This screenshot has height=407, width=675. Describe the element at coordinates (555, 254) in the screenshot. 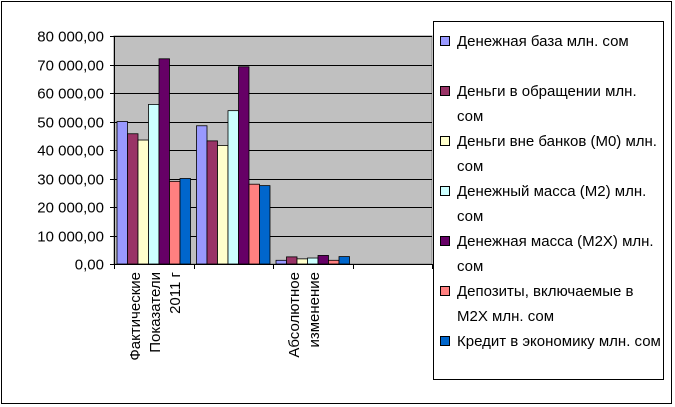

I see `legend-label: Денежная масса (М2Х) млн. сом` at that location.